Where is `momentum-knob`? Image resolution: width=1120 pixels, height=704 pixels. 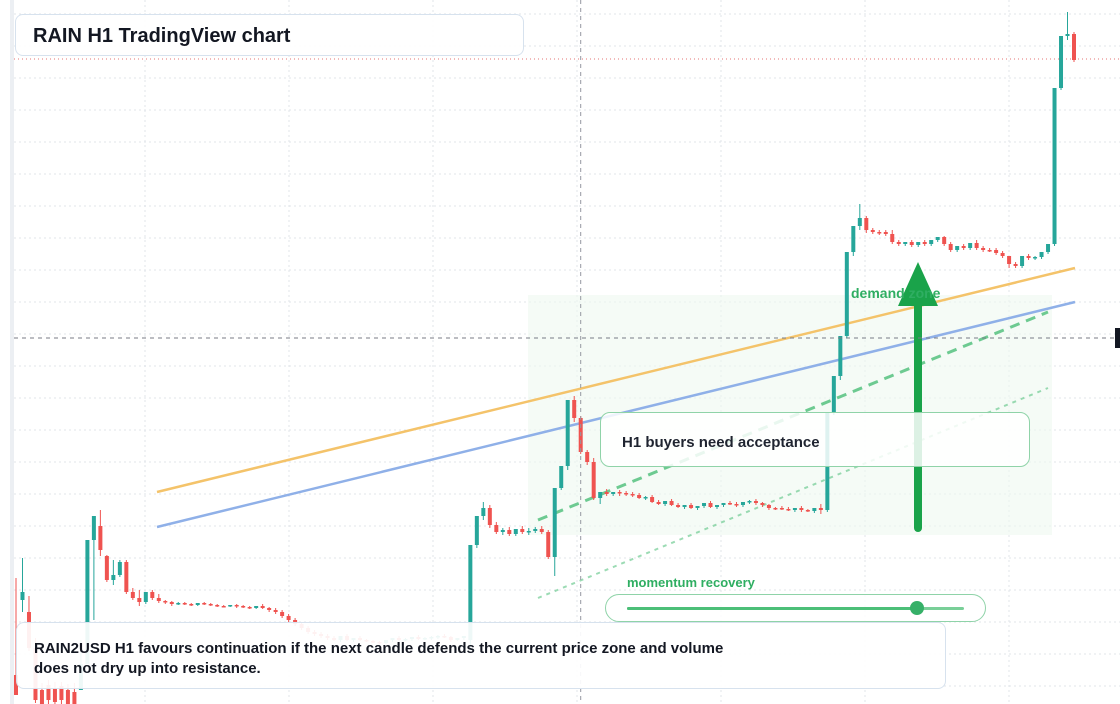 momentum-knob is located at coordinates (916, 608).